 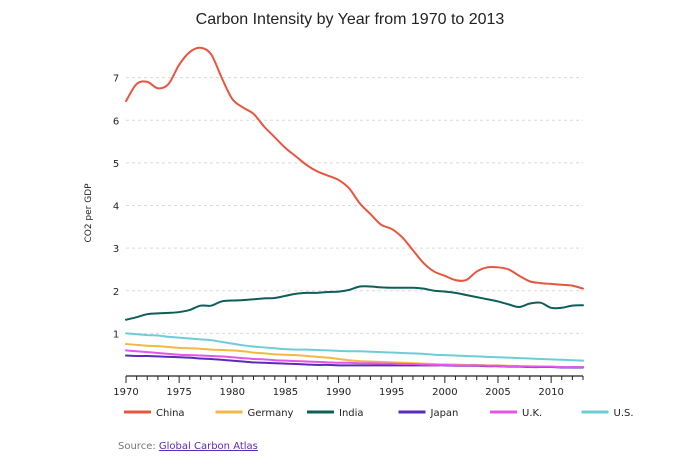 What do you see at coordinates (89, 213) in the screenshot?
I see `y-axis-label: CO2 per GDP` at bounding box center [89, 213].